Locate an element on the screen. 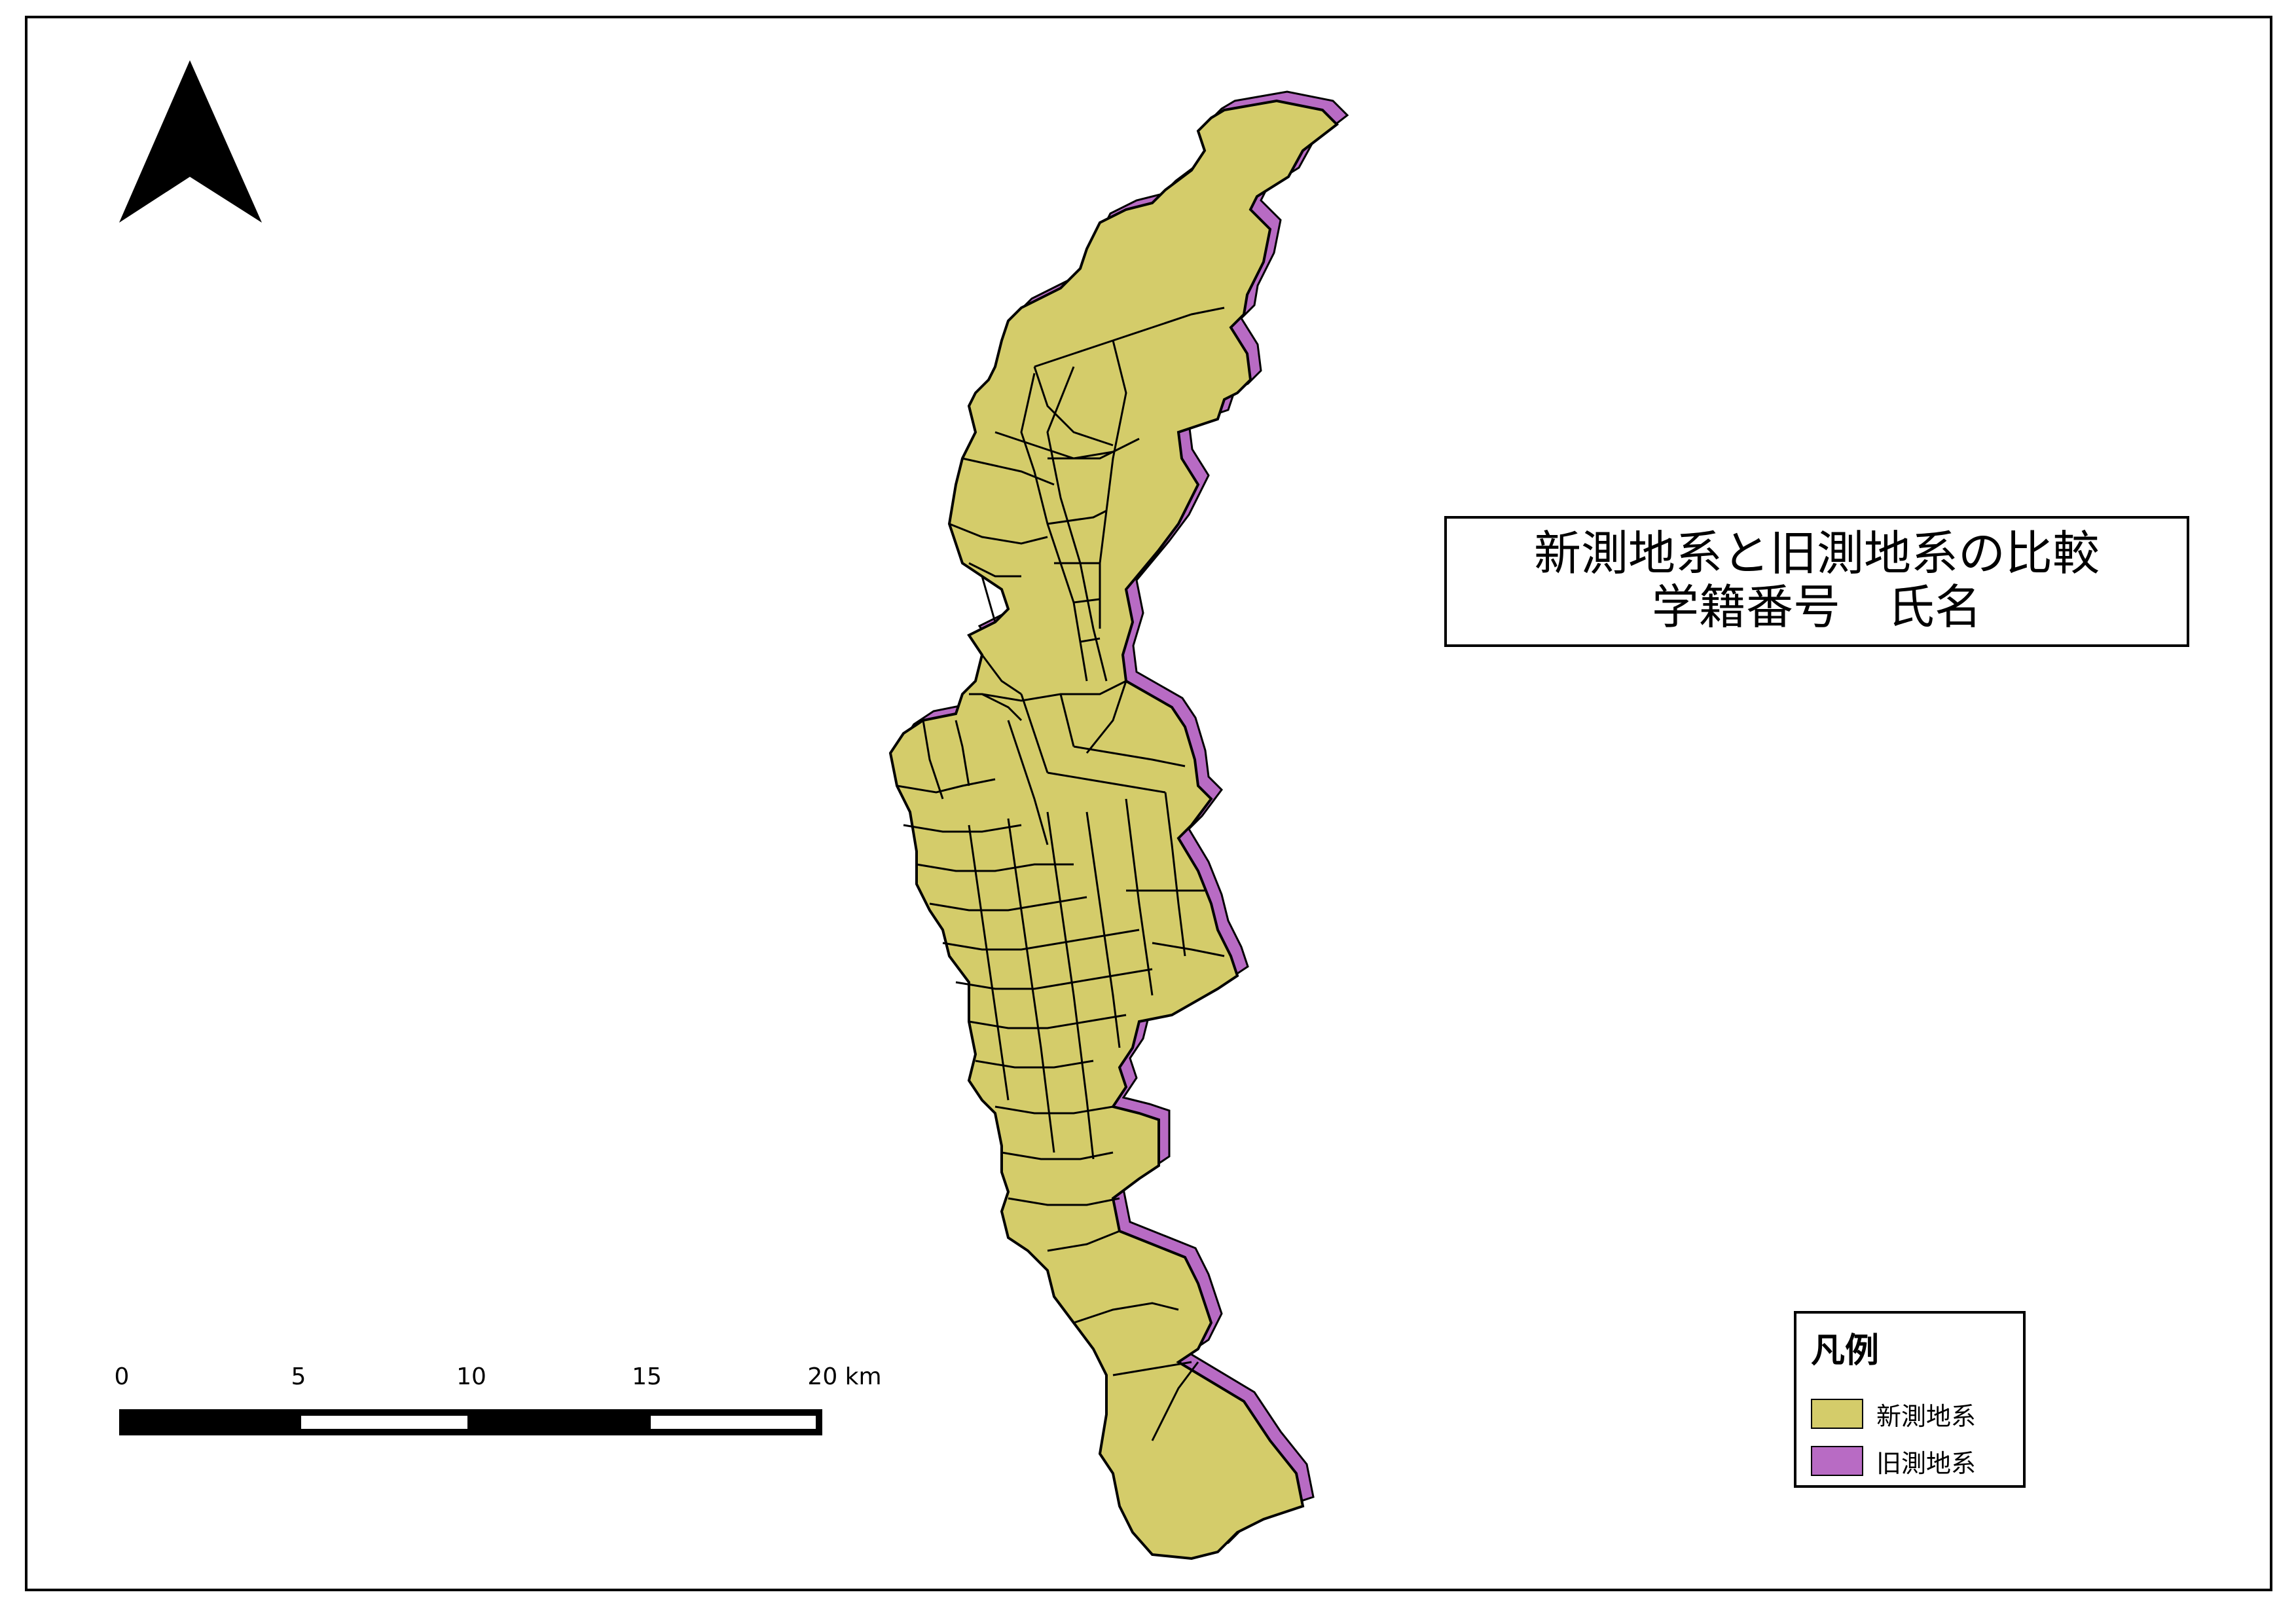  legend: 凡例 新測地系 旧測地系 is located at coordinates (1910, 1399).